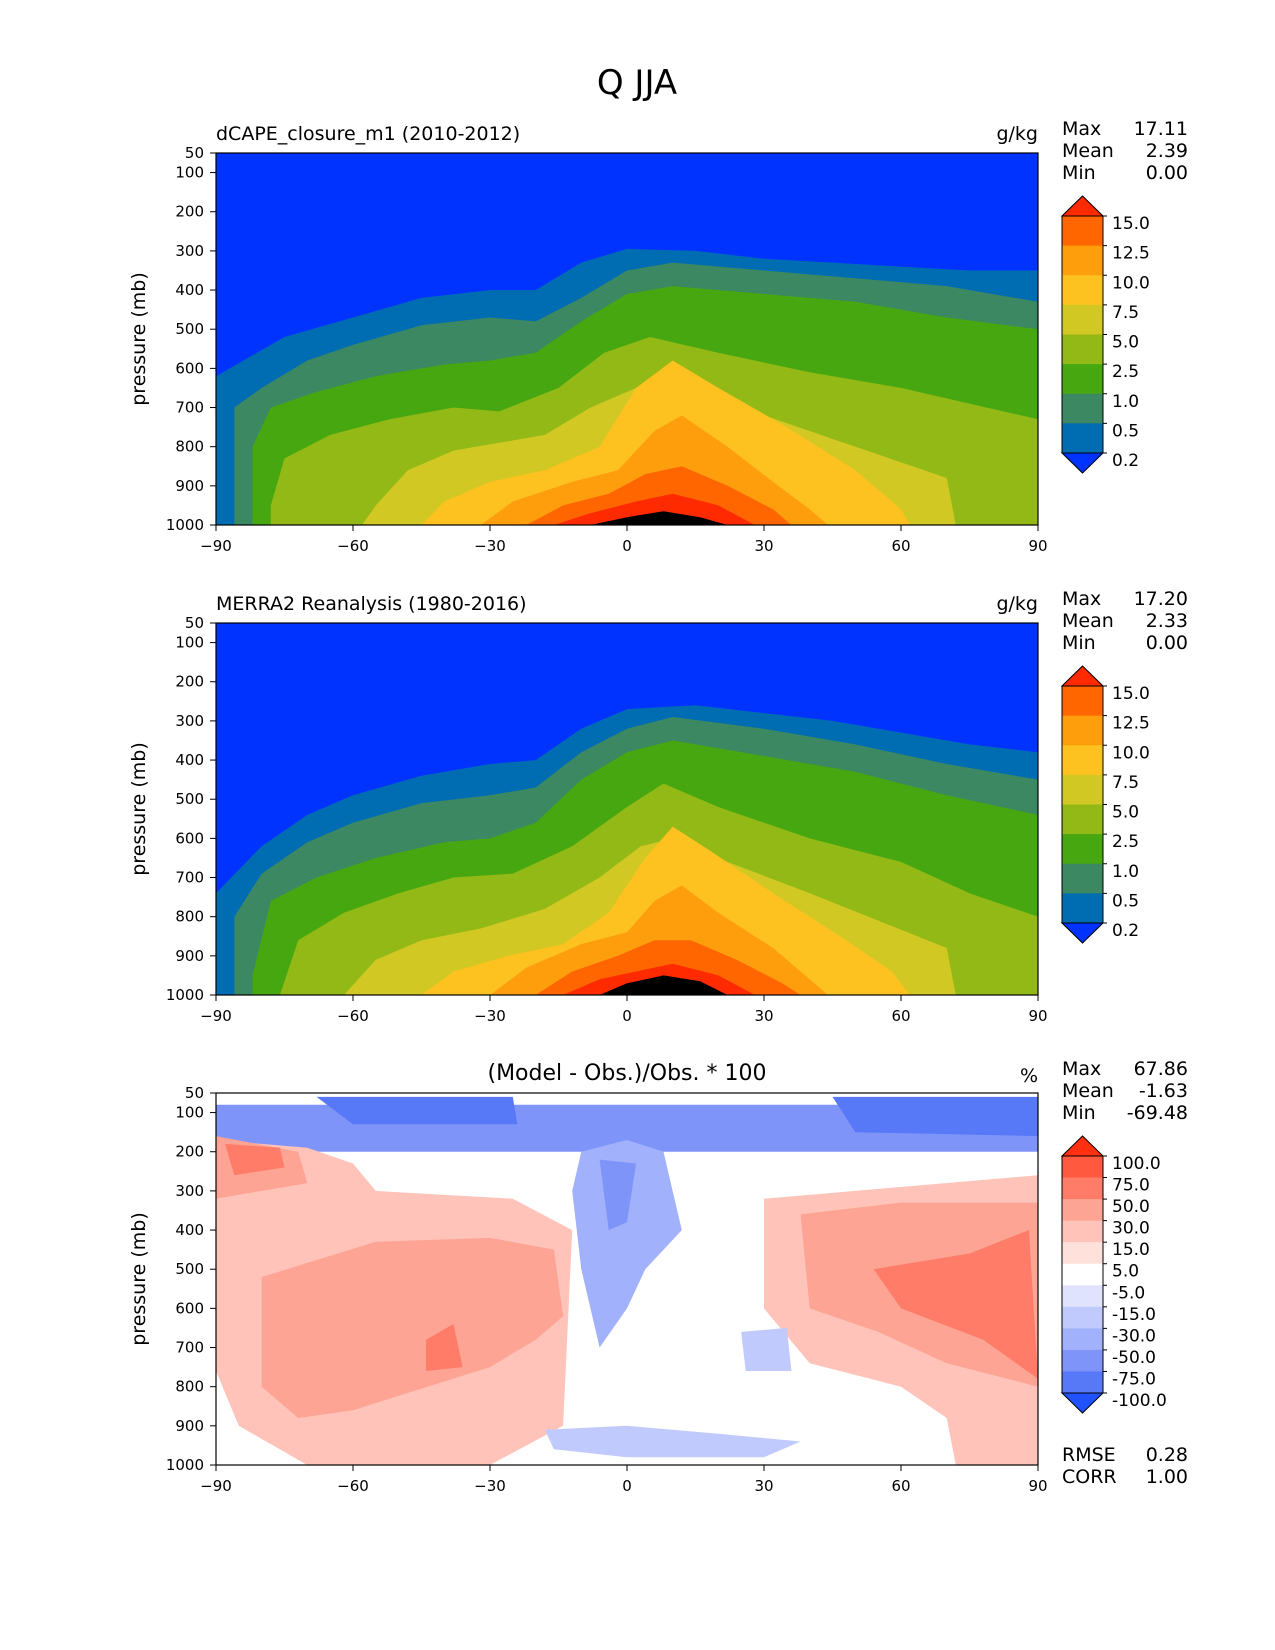 The height and width of the screenshot is (1650, 1275). What do you see at coordinates (1089, 1477) in the screenshot?
I see `stat-label: CORR` at bounding box center [1089, 1477].